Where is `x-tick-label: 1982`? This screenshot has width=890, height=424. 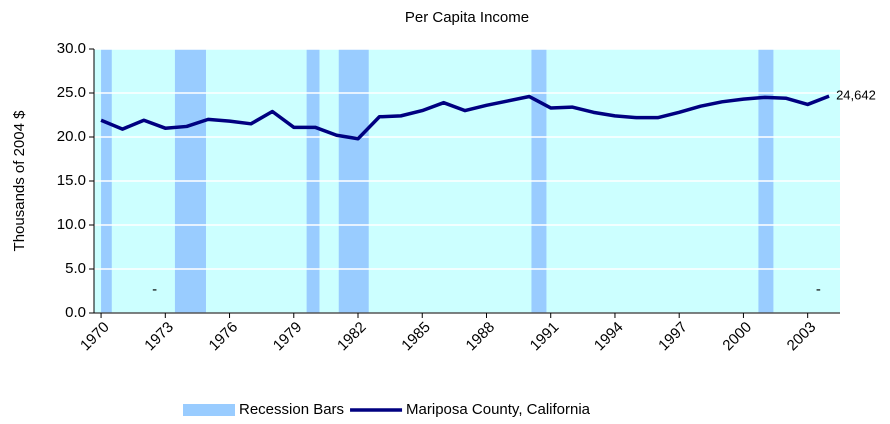 x-tick-label: 1982 is located at coordinates (352, 337).